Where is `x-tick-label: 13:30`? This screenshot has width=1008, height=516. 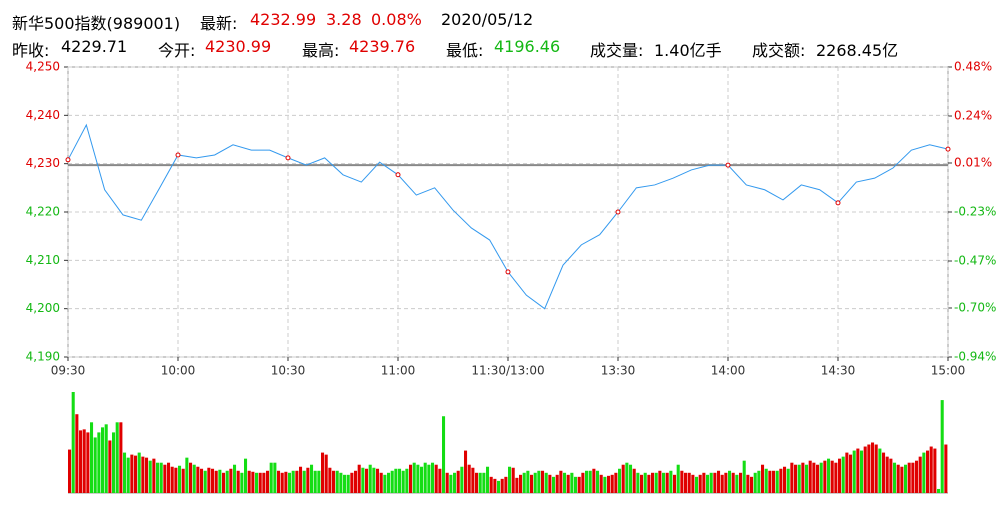
x-tick-label: 13:30 is located at coordinates (618, 371).